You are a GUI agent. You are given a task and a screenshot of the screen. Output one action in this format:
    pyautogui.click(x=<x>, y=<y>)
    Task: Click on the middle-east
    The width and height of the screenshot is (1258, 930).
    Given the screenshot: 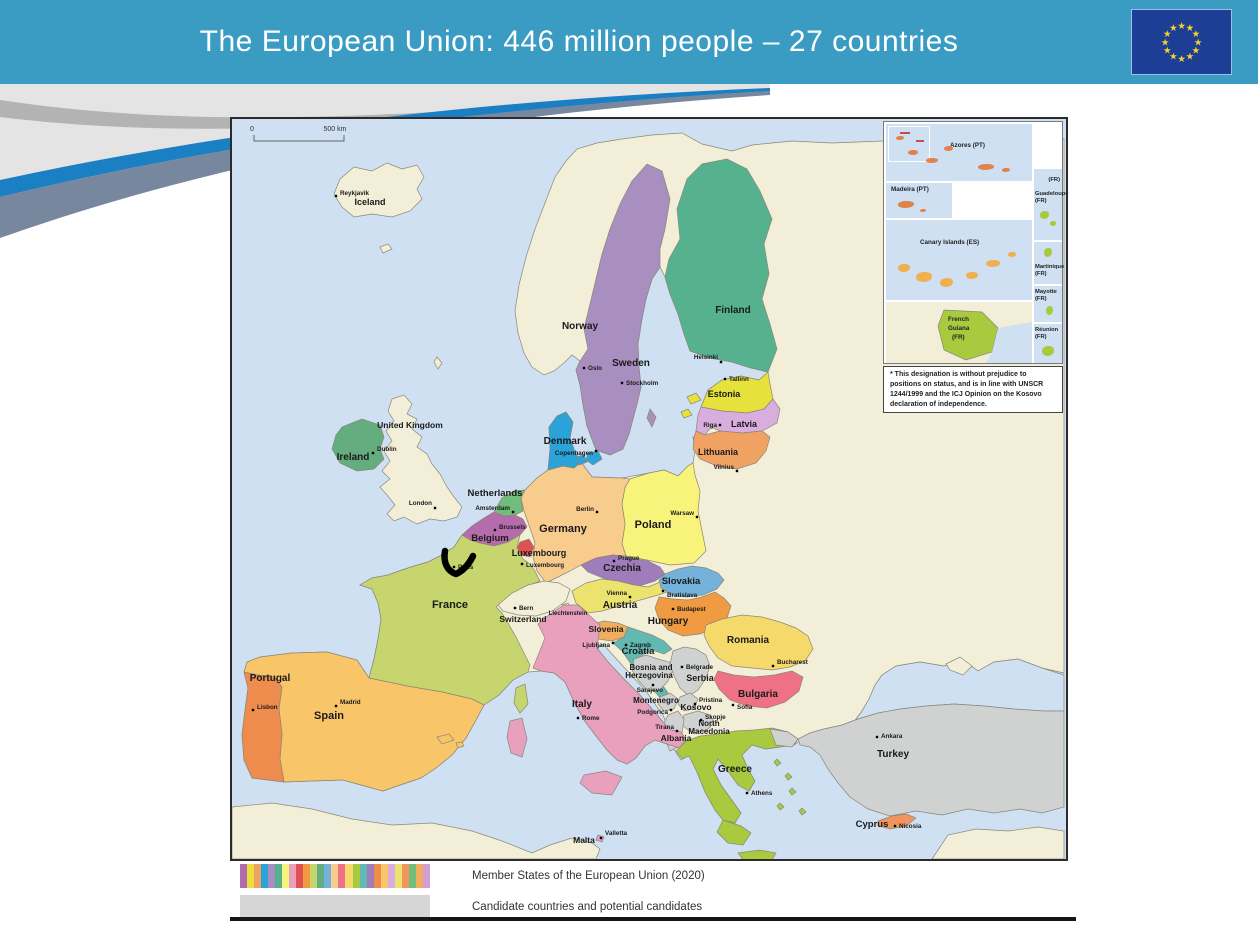 What is the action you would take?
    pyautogui.click(x=998, y=842)
    